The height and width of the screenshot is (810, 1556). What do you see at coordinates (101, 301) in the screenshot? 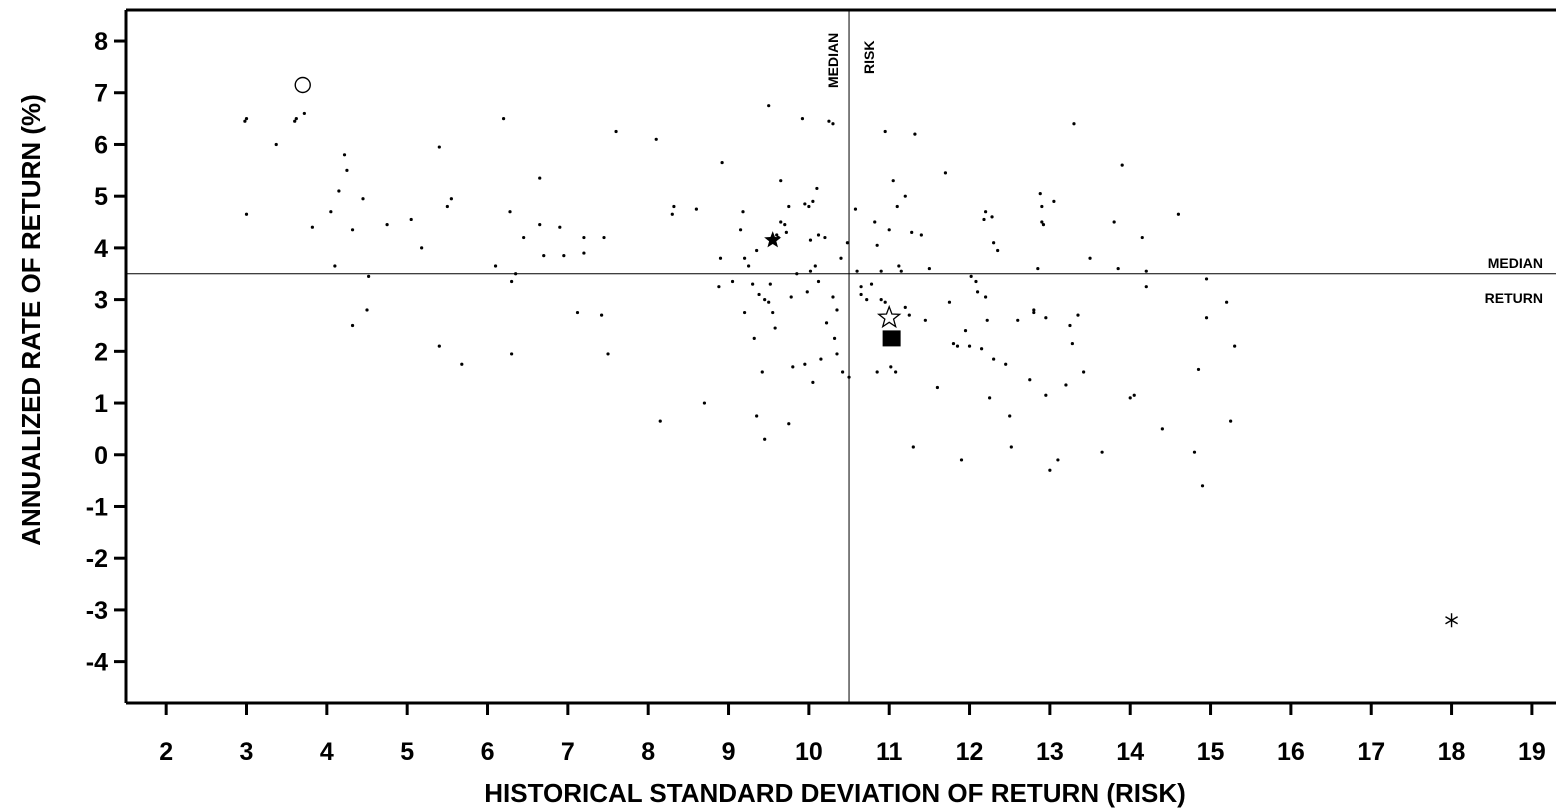
I see `y-tick-label: 3` at bounding box center [101, 301].